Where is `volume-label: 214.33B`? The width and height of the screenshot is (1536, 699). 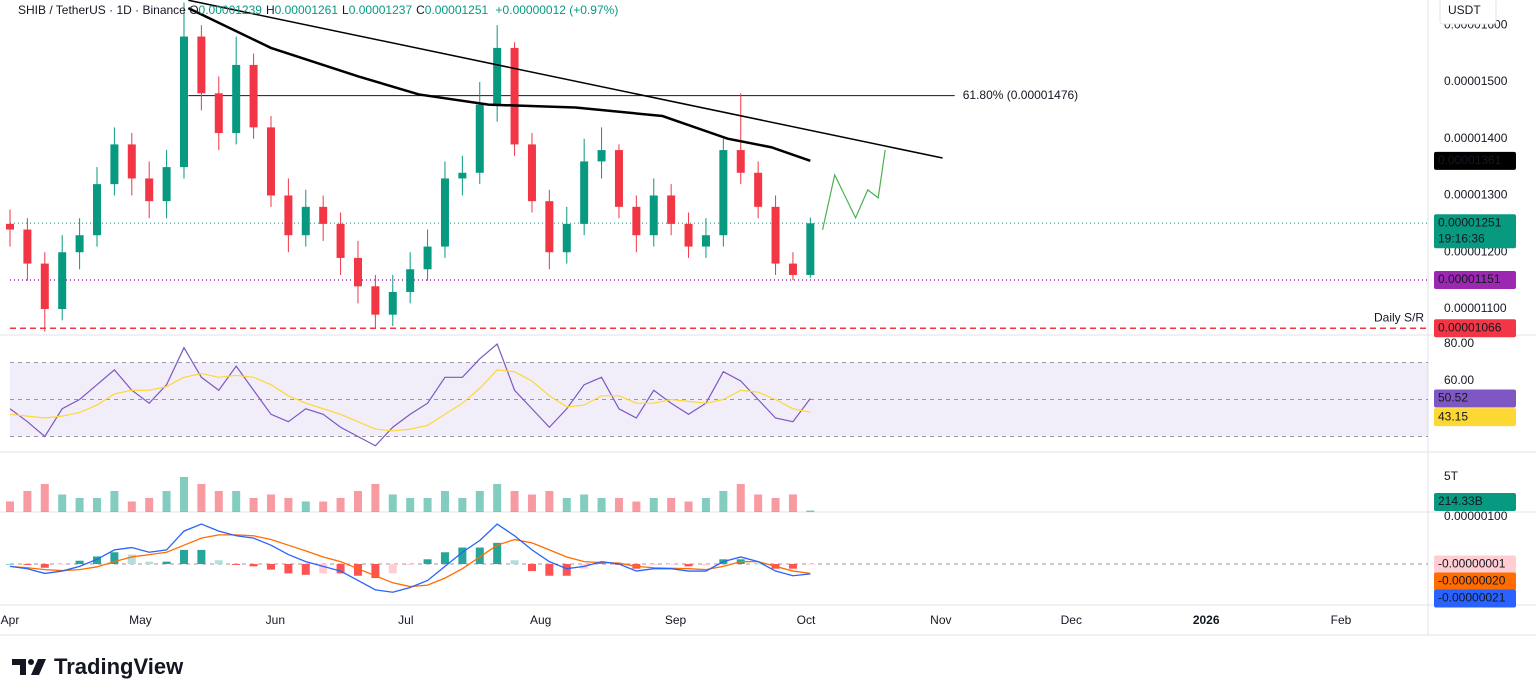 volume-label: 214.33B is located at coordinates (1460, 501).